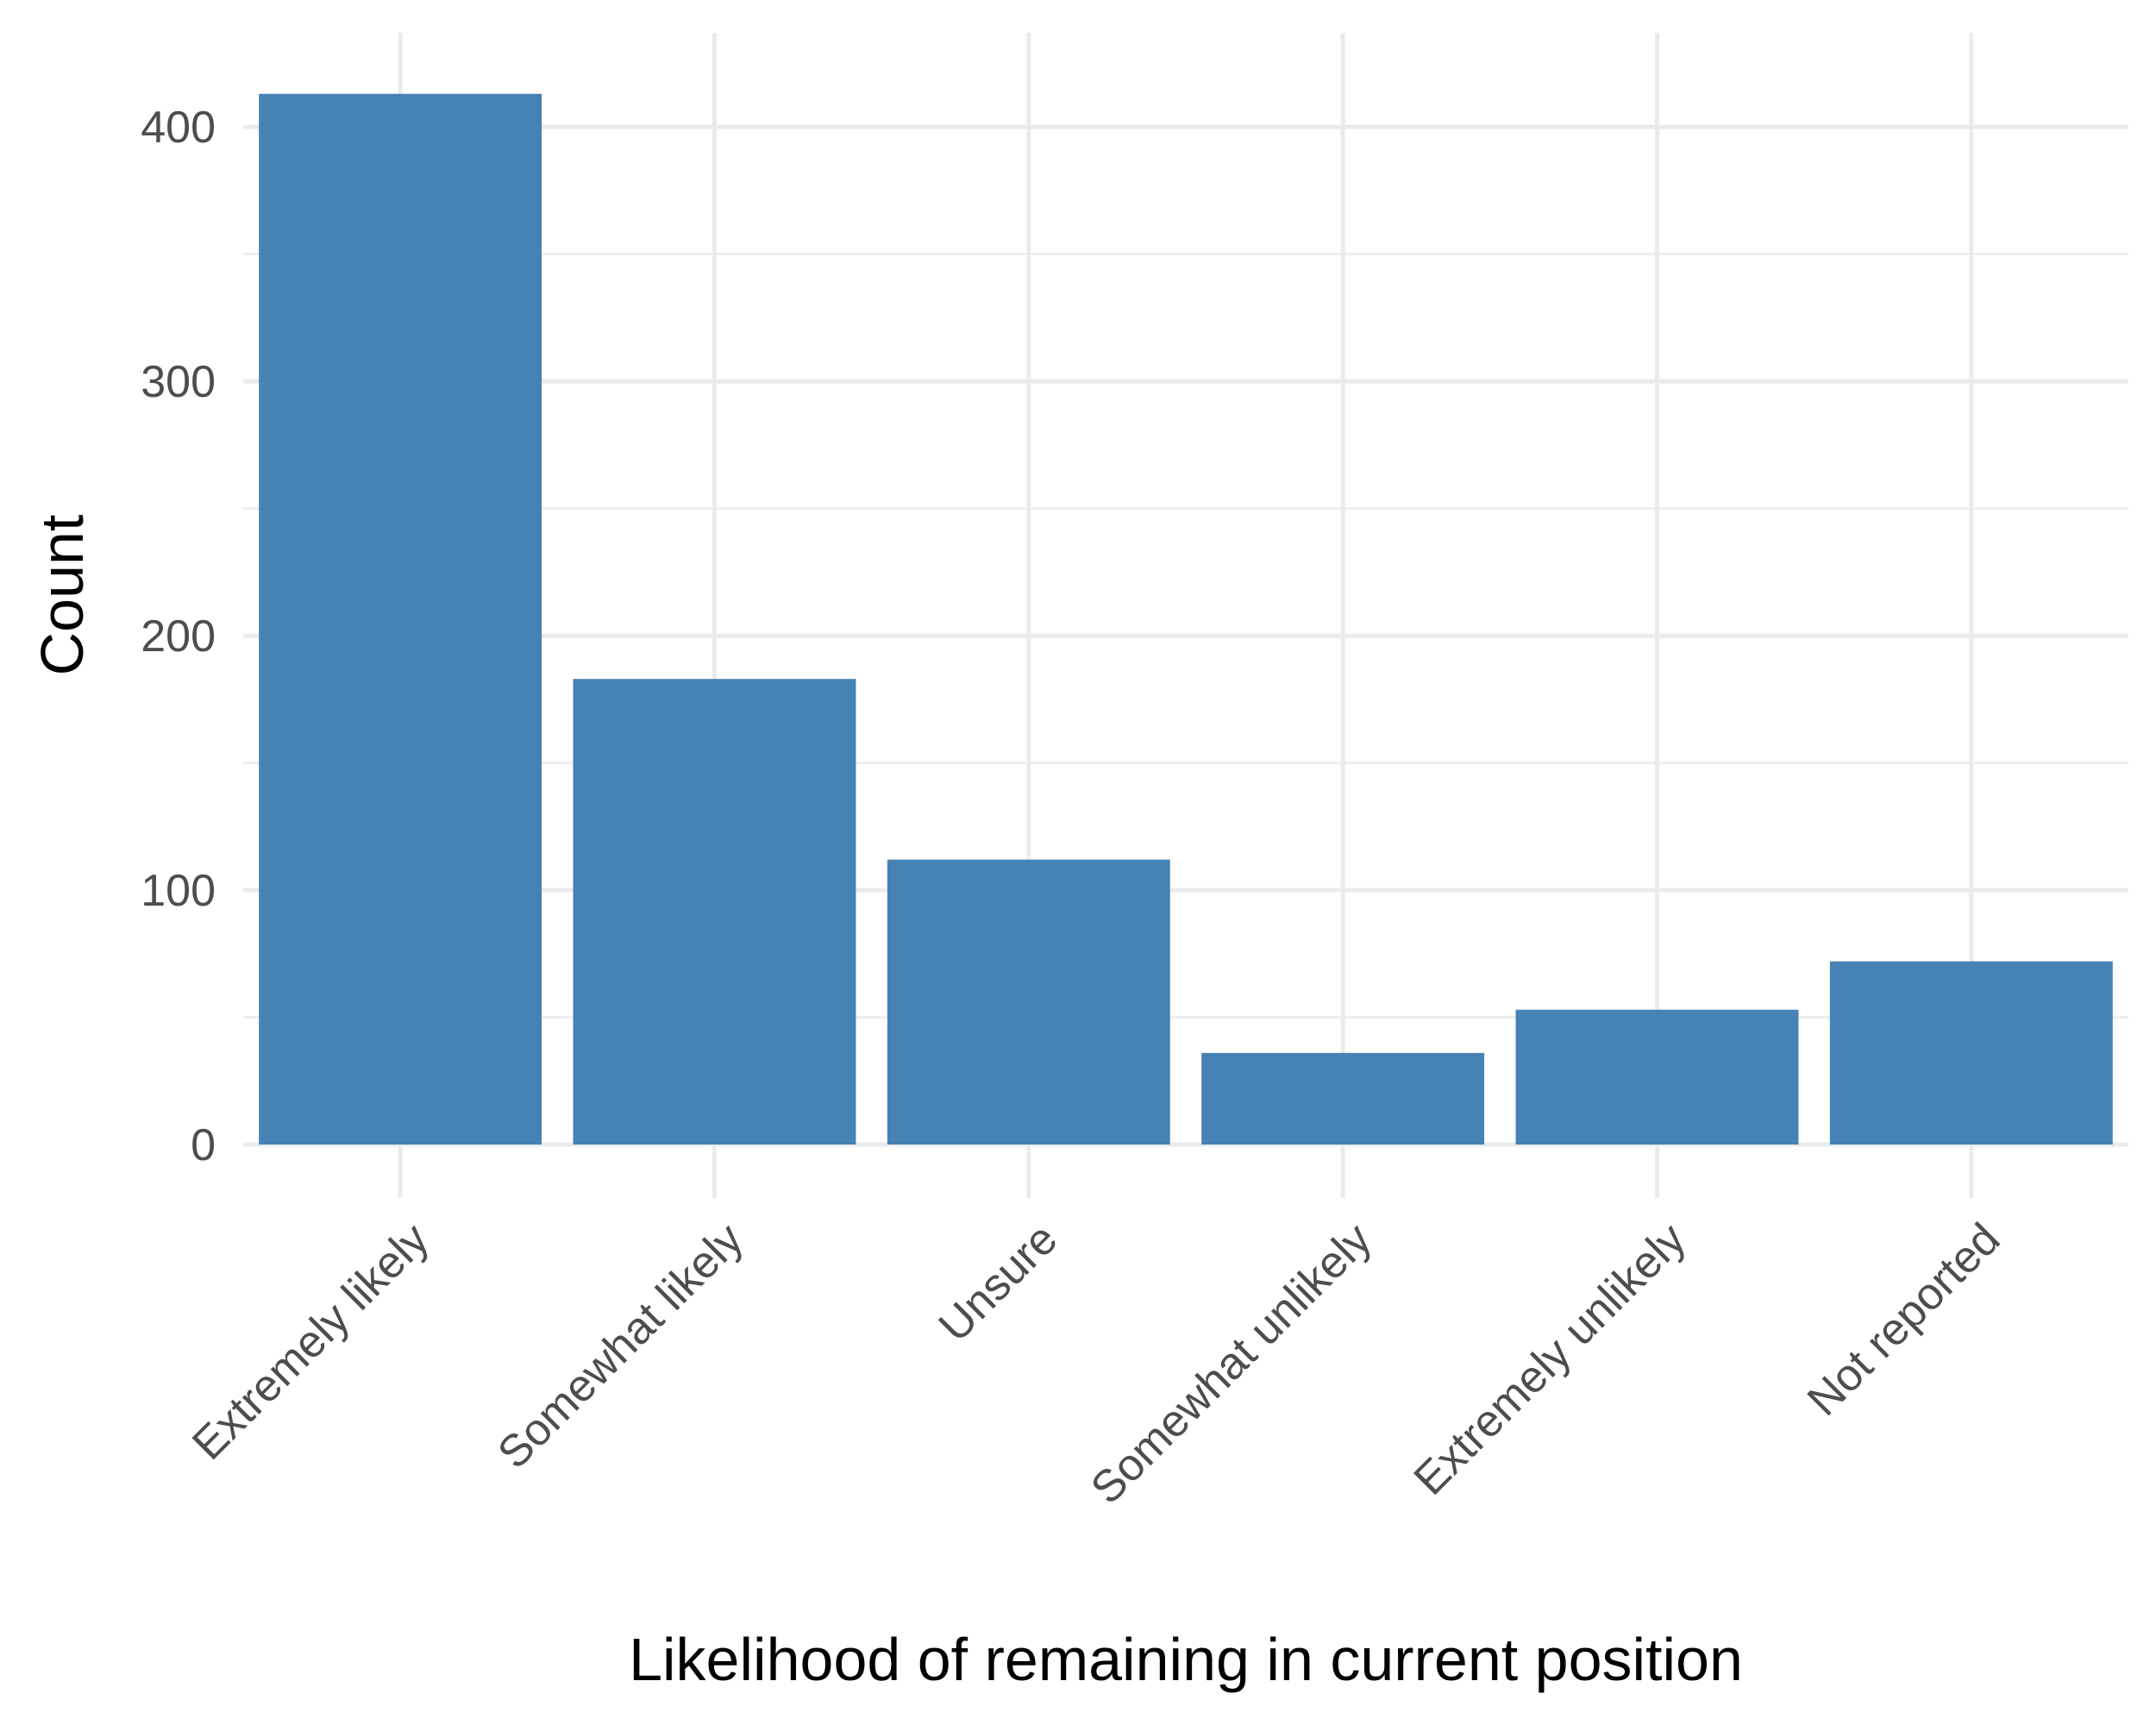  What do you see at coordinates (178, 891) in the screenshot?
I see `y-tick-label: 100` at bounding box center [178, 891].